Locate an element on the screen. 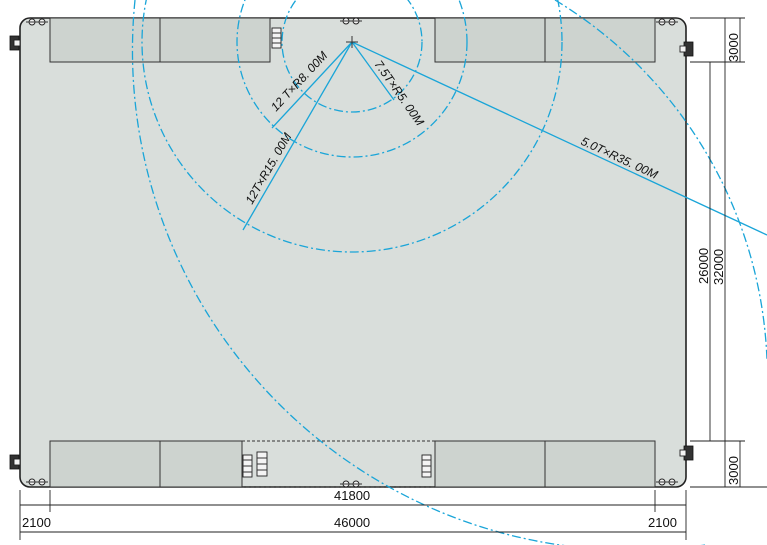 The height and width of the screenshot is (545, 767). radius-line-r15 is located at coordinates (297, 136).